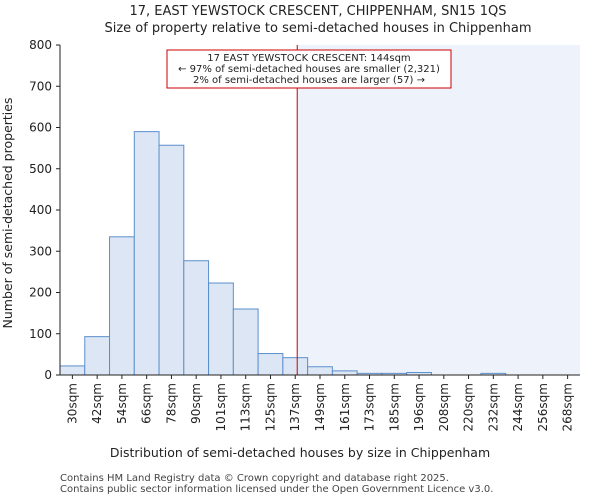  What do you see at coordinates (518, 407) in the screenshot?
I see `x-tick-label-244sqm: 244sqm` at bounding box center [518, 407].